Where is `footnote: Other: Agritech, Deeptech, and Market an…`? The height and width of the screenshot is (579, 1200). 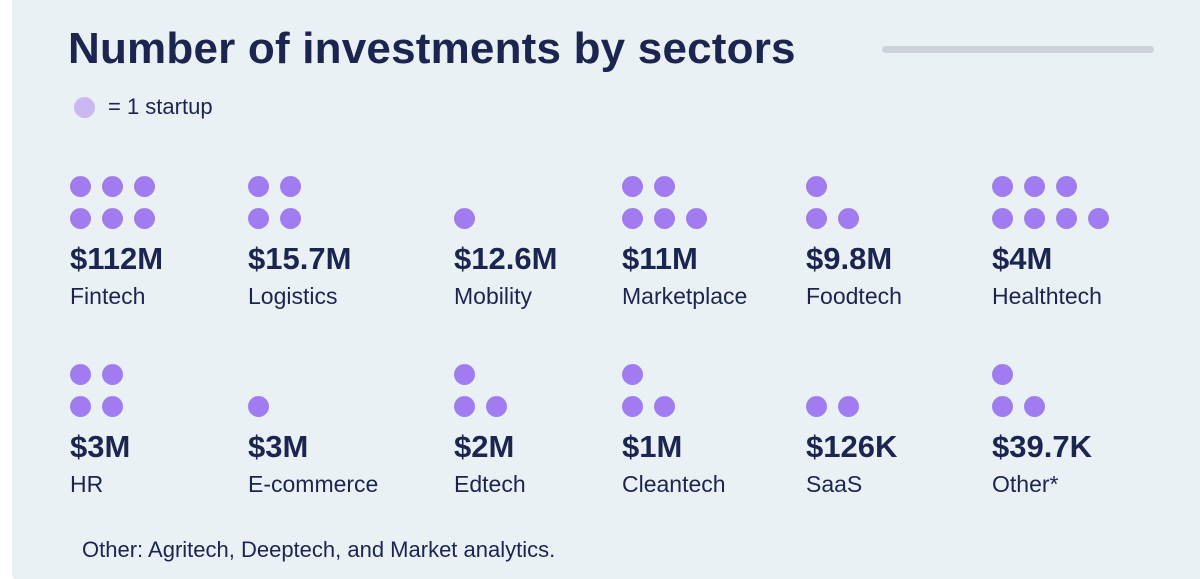 footnote: Other: Agritech, Deeptech, and Market an… is located at coordinates (319, 549).